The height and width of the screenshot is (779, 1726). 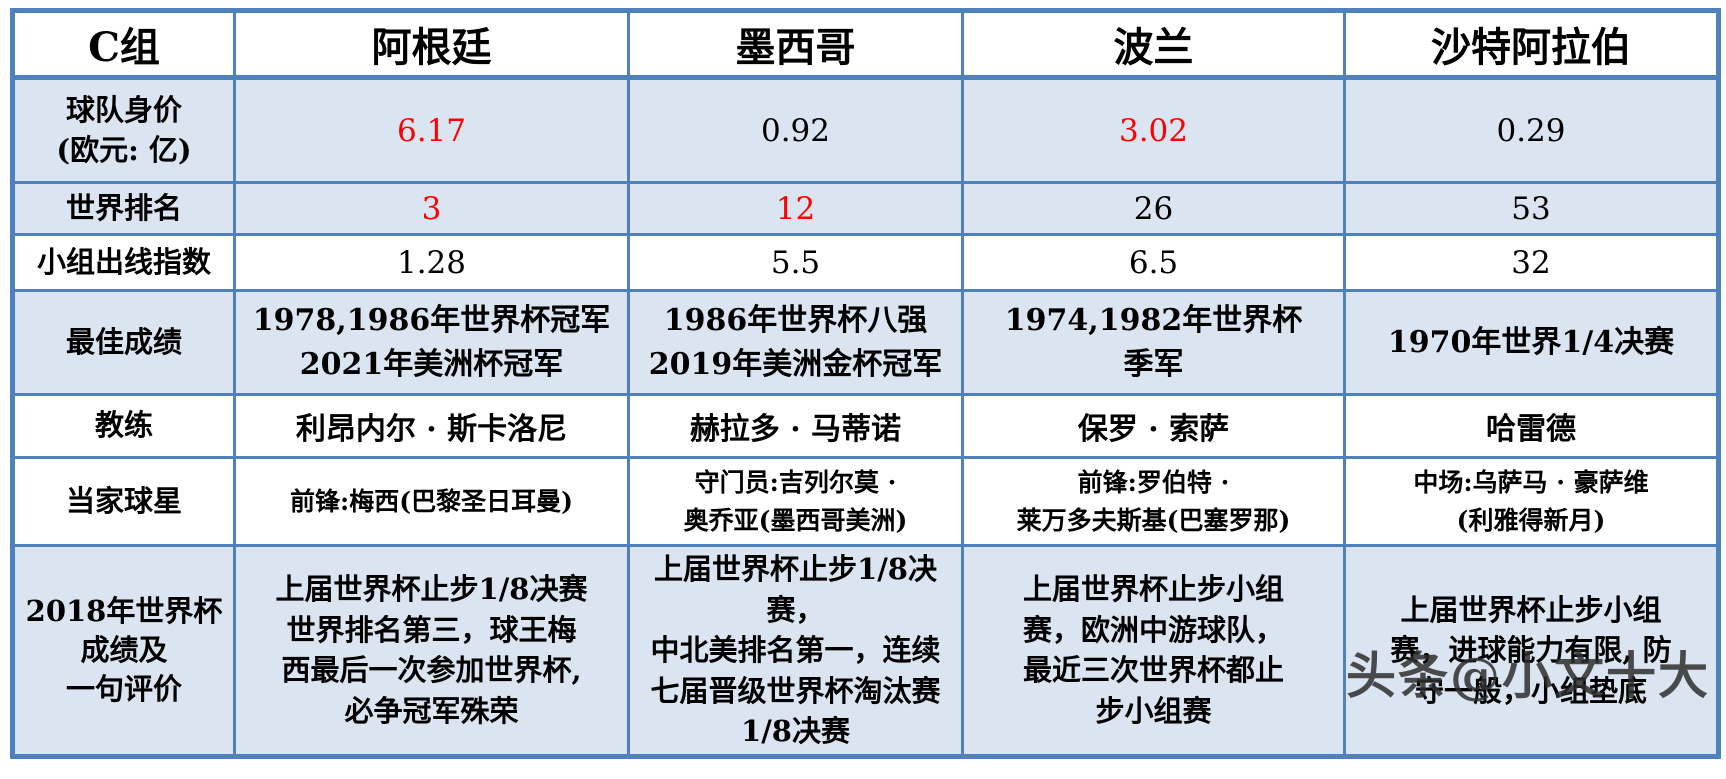 I want to click on cell-star-player-argentina: 前锋:梅西(巴黎圣日耳曼), so click(x=431, y=501).